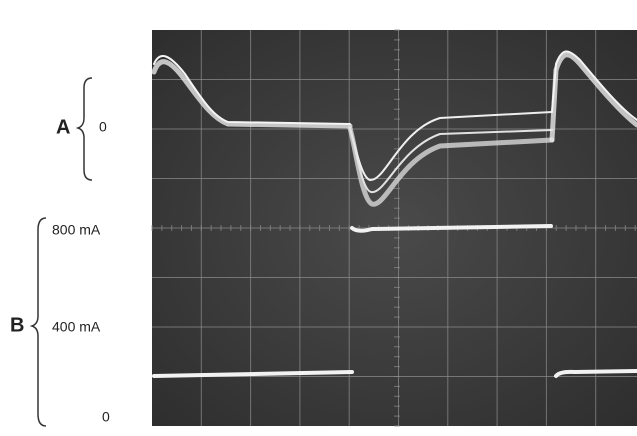 This screenshot has height=436, width=637. Describe the element at coordinates (76, 327) in the screenshot. I see `channel-b-level: 400 mA` at that location.